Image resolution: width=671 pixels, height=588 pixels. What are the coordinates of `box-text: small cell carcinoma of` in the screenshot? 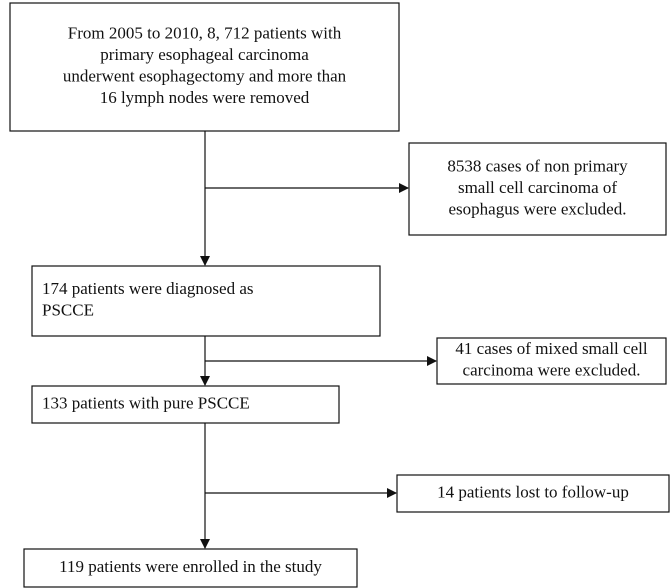 It's located at (537, 187).